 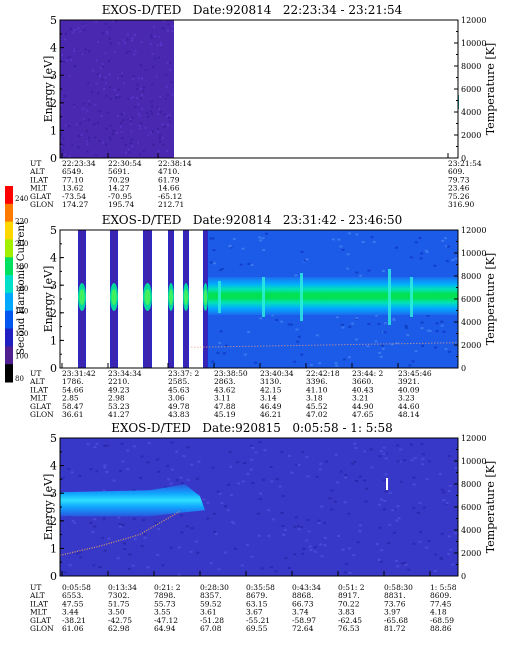 What do you see at coordinates (304, 620) in the screenshot?
I see `orbit-cell: -58.97` at bounding box center [304, 620].